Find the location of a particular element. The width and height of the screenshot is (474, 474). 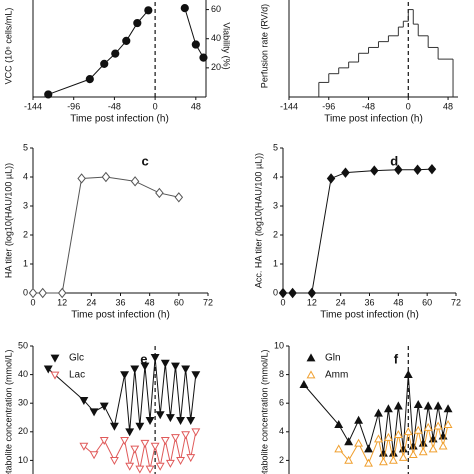

panel-label: c is located at coordinates (145, 160).